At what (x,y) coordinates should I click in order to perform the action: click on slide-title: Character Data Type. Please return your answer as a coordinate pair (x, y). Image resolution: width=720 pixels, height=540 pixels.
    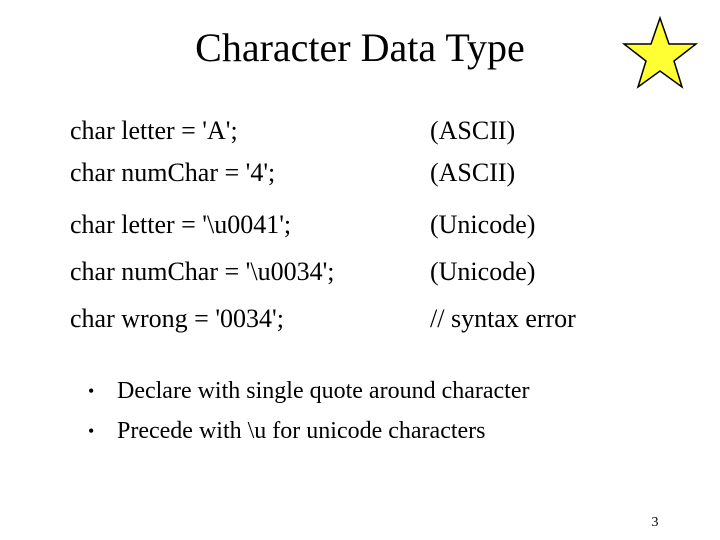
    Looking at the image, I should click on (360, 47).